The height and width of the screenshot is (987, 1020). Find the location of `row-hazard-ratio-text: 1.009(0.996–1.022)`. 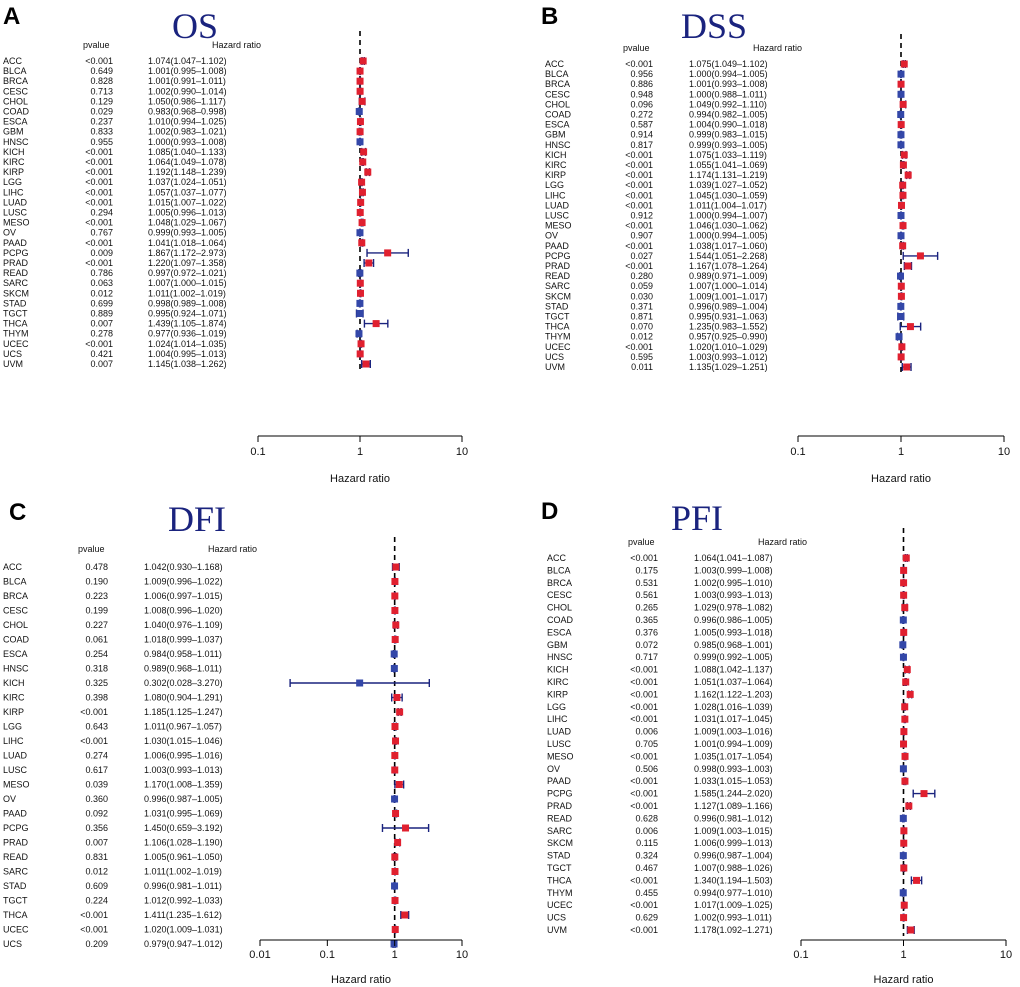

row-hazard-ratio-text: 1.009(0.996–1.022) is located at coordinates (183, 582).